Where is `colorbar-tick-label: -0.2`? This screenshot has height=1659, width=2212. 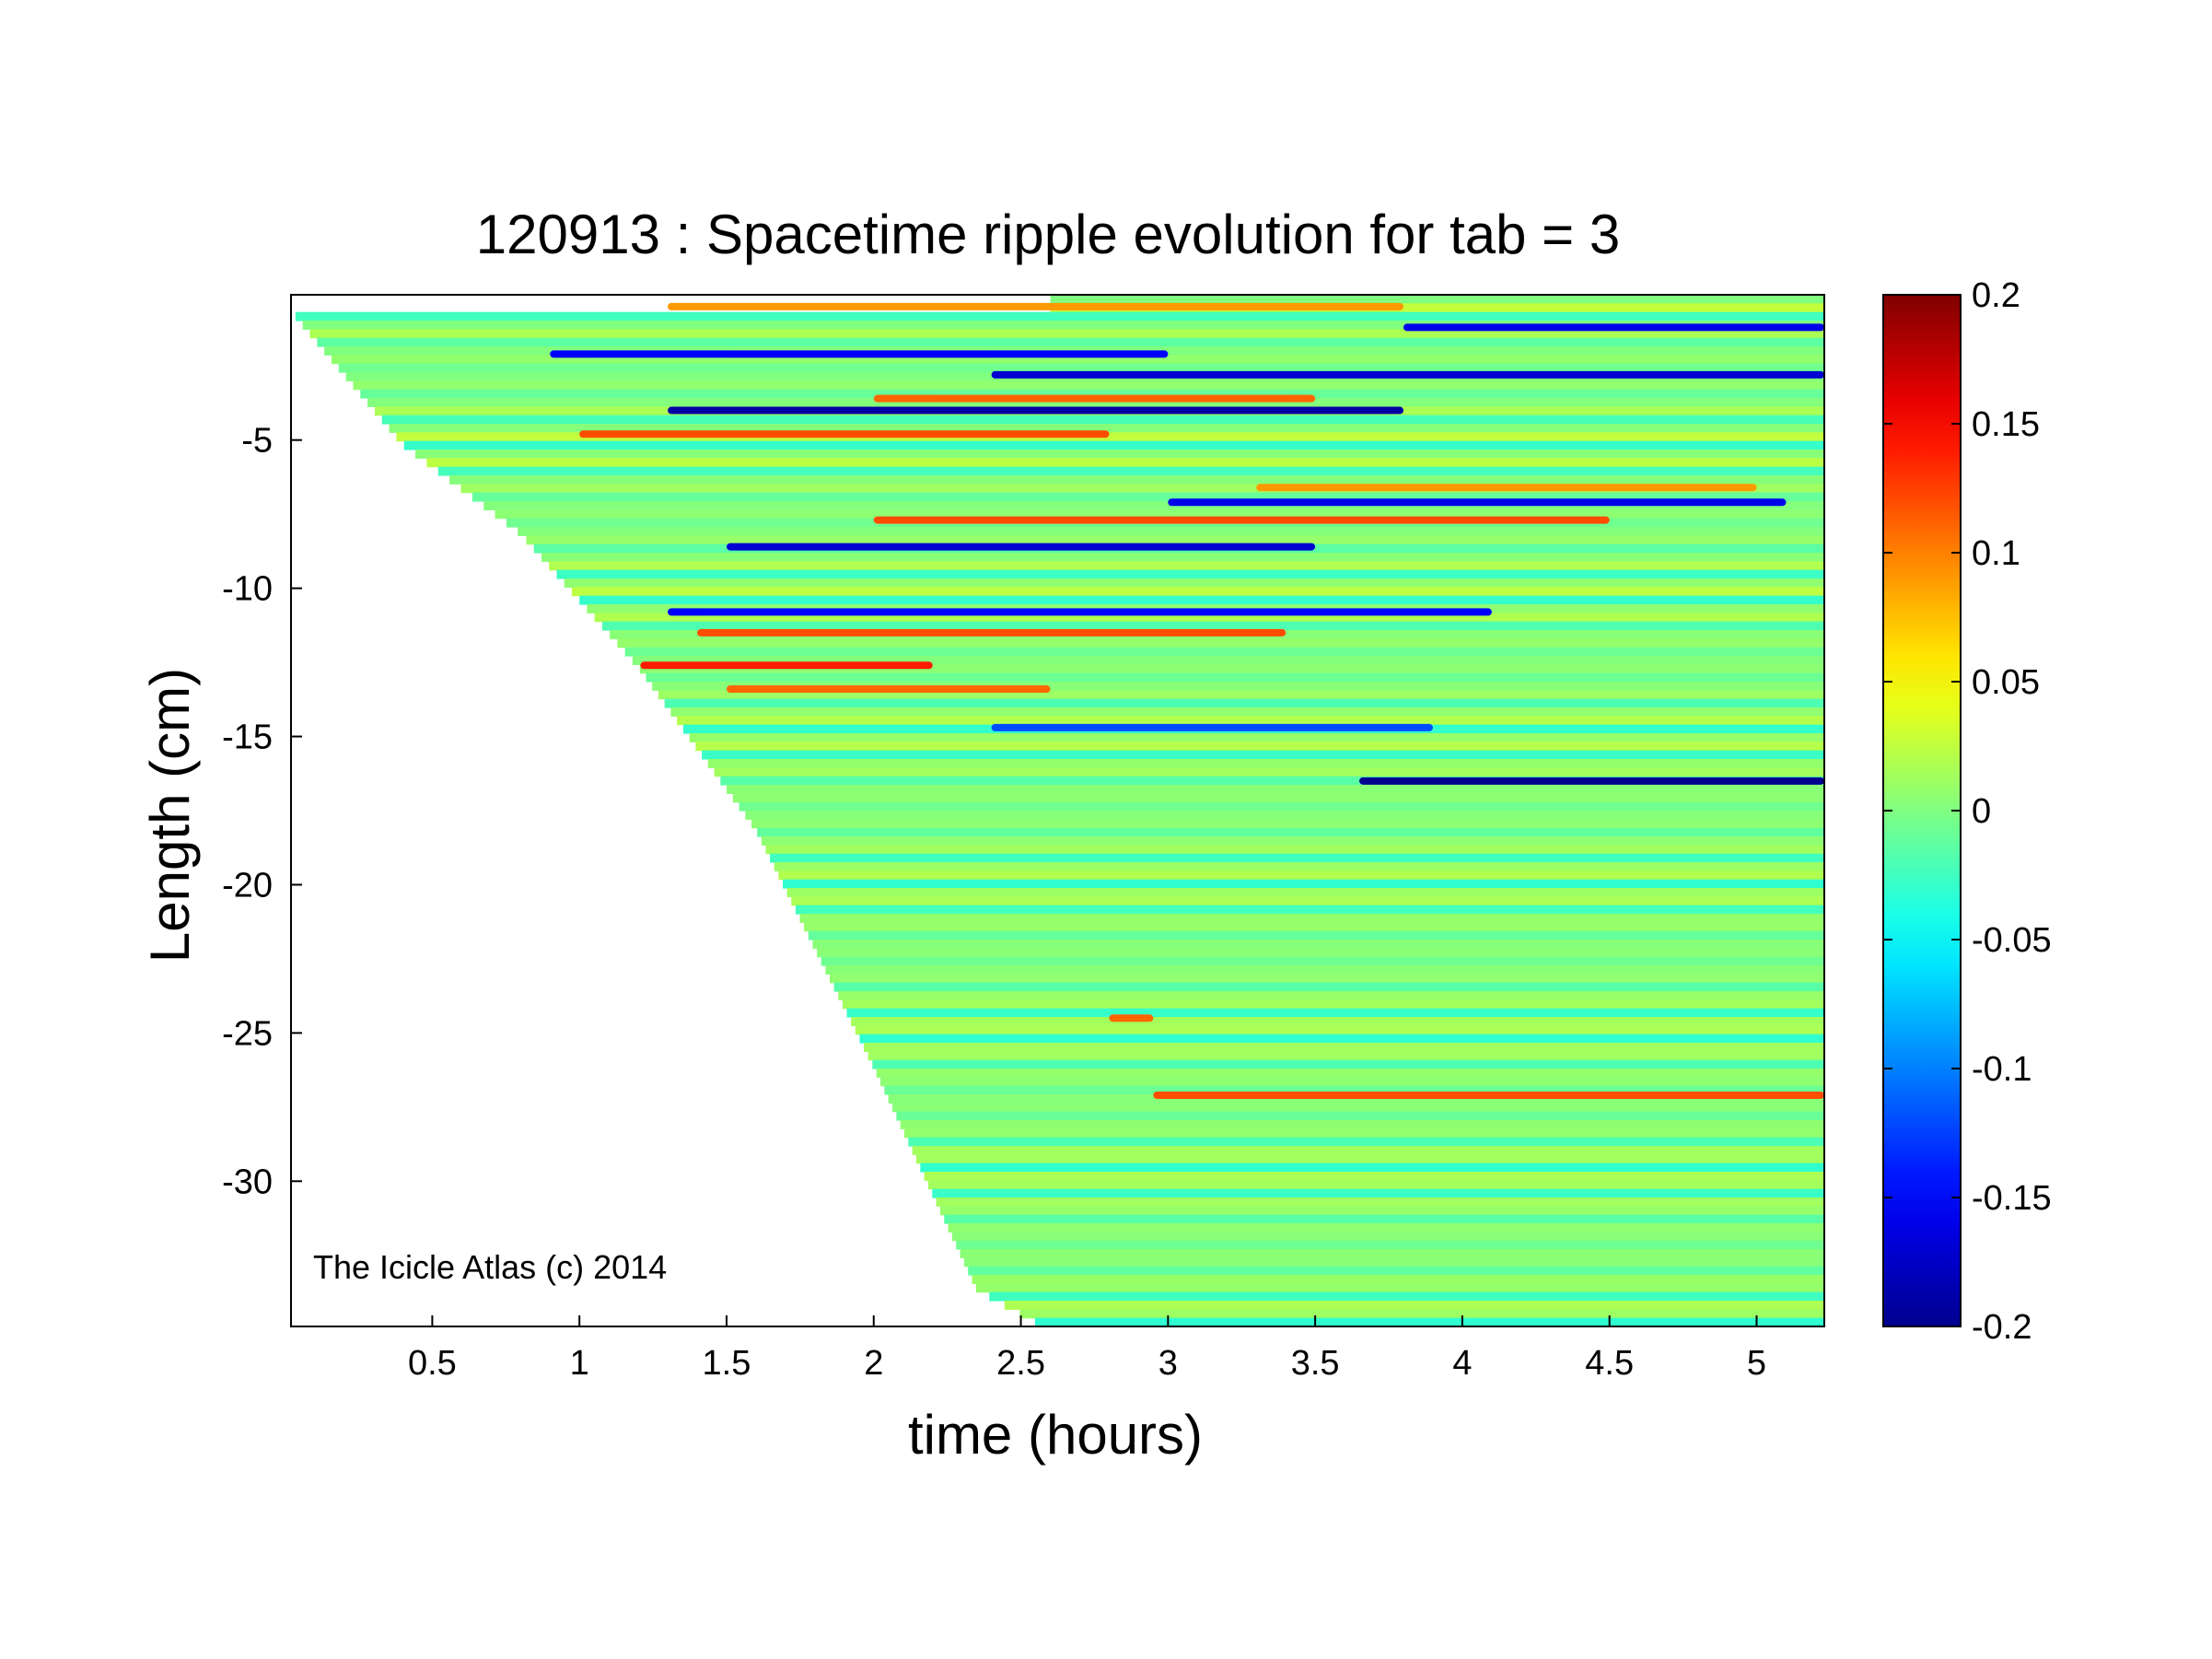
colorbar-tick-label: -0.2 is located at coordinates (2002, 1327).